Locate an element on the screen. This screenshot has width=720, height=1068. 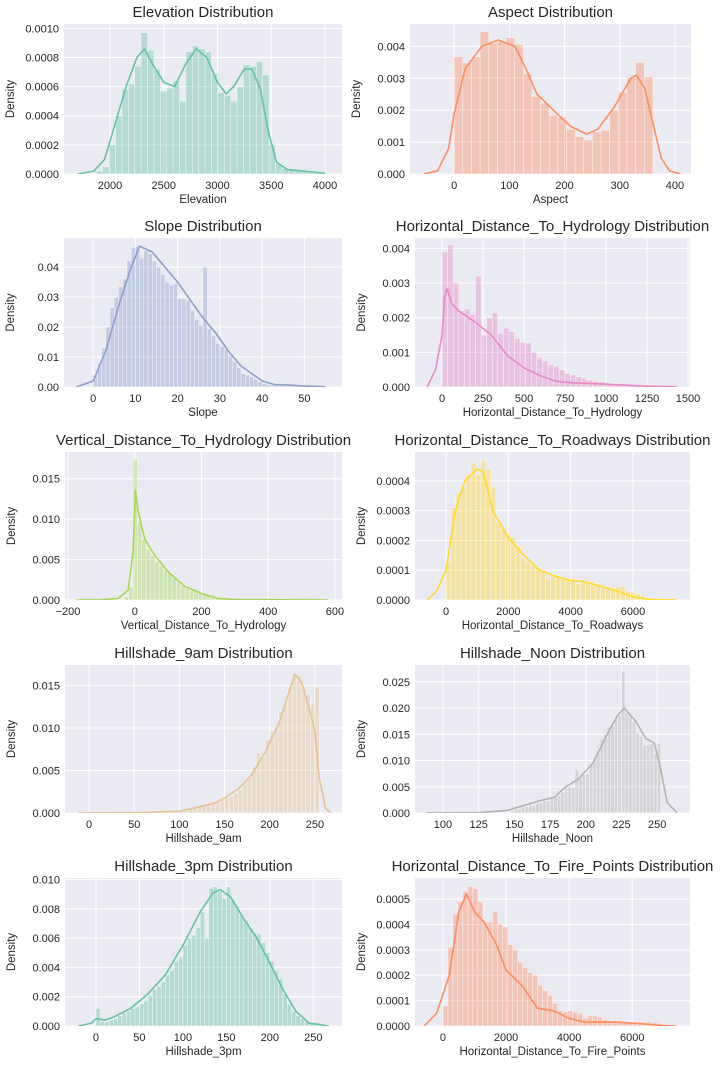
chart-title: Hillshade_3pm Distribution is located at coordinates (203, 866).